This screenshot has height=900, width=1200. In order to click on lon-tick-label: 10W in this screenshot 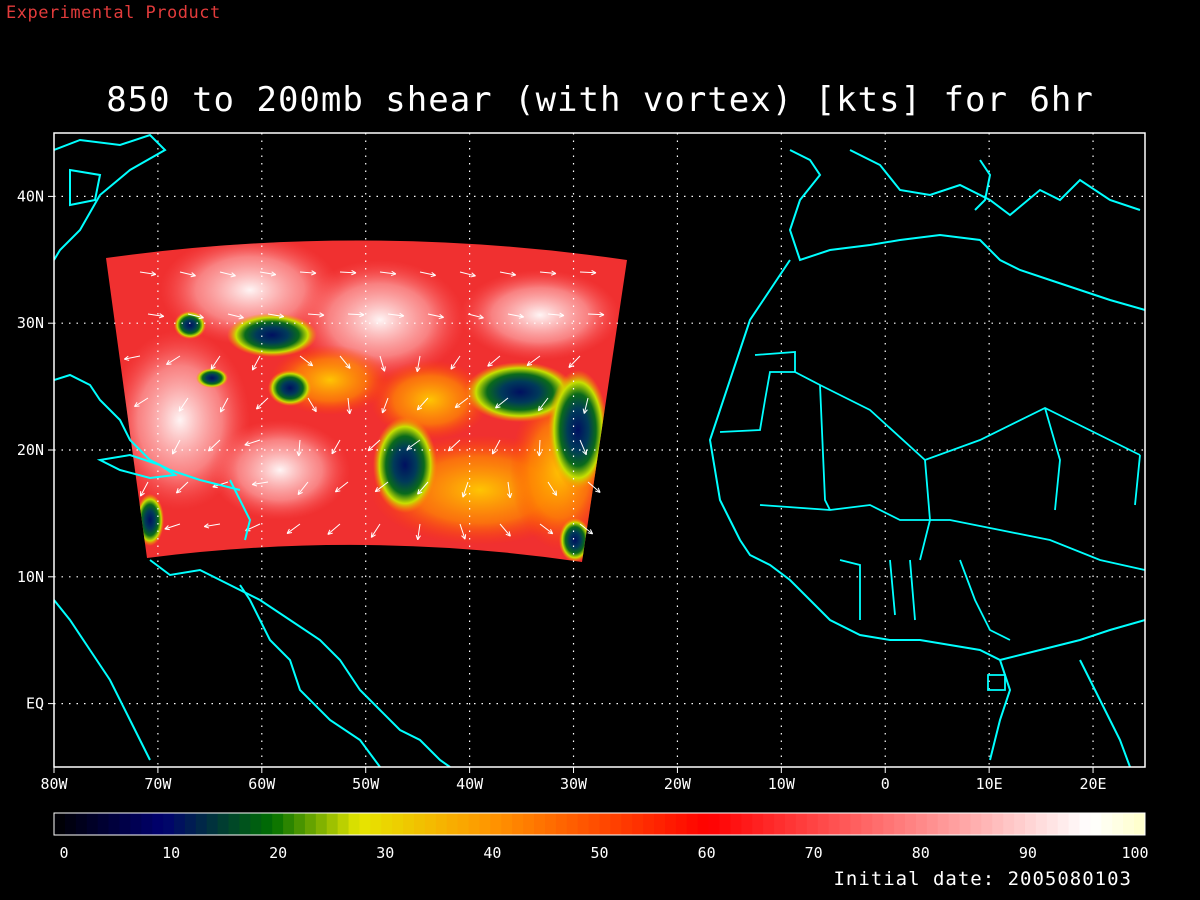, I will do `click(782, 784)`.